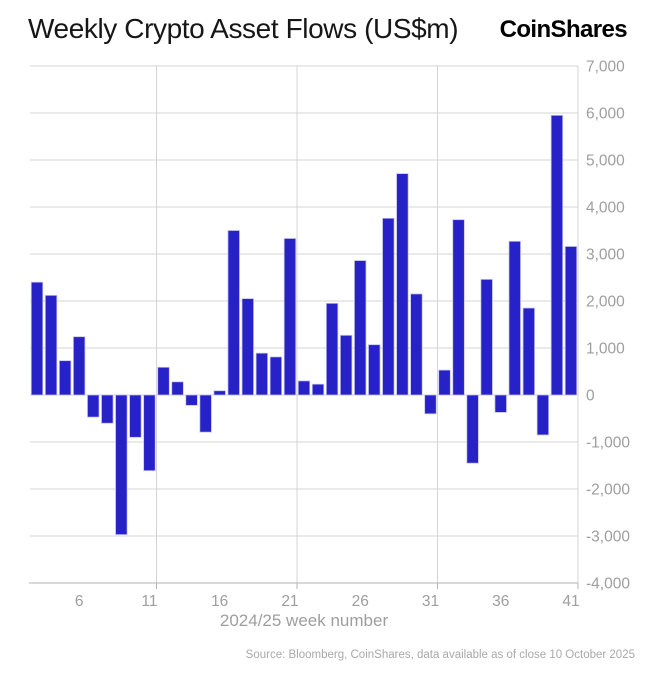  What do you see at coordinates (570, 601) in the screenshot?
I see `x-tick-label-41: 41` at bounding box center [570, 601].